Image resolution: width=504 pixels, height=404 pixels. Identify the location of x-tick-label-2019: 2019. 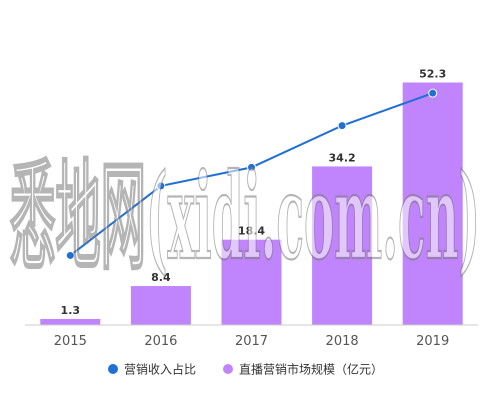
(432, 341).